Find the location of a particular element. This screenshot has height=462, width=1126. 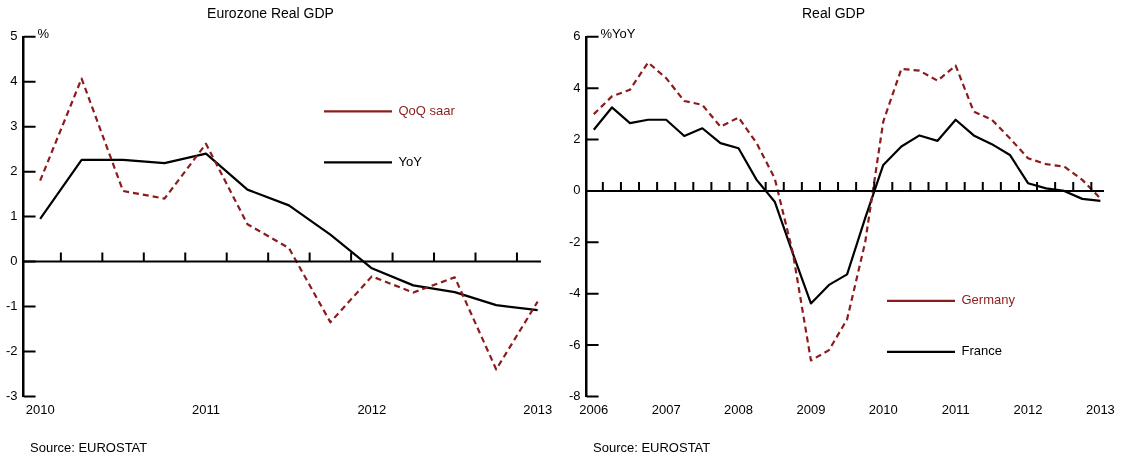

y-tick-label: 1 is located at coordinates (14, 216).